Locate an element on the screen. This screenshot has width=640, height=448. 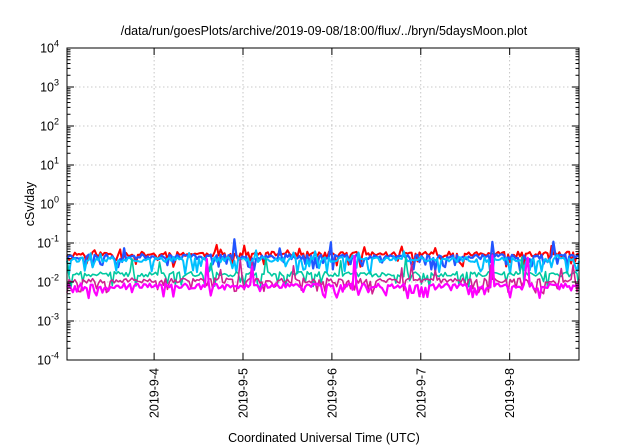
x-tick-label: 2019-9-8 is located at coordinates (510, 393).